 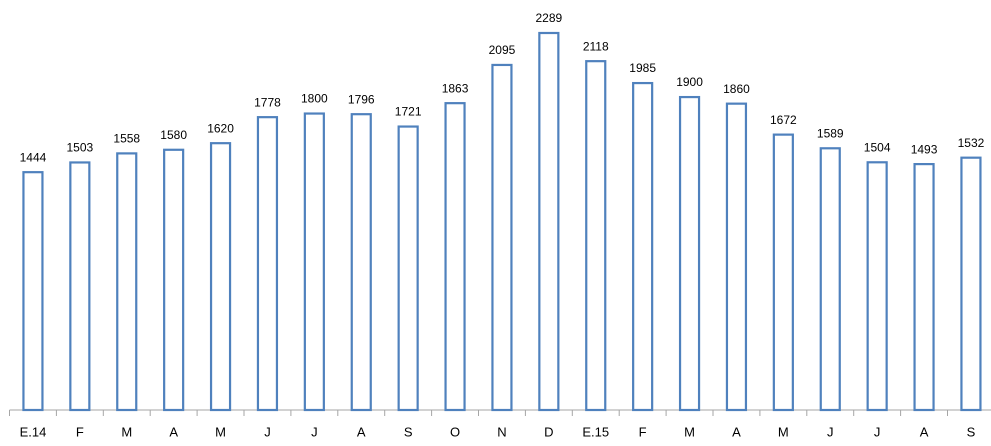 What do you see at coordinates (548, 18) in the screenshot?
I see `value-label: 2289` at bounding box center [548, 18].